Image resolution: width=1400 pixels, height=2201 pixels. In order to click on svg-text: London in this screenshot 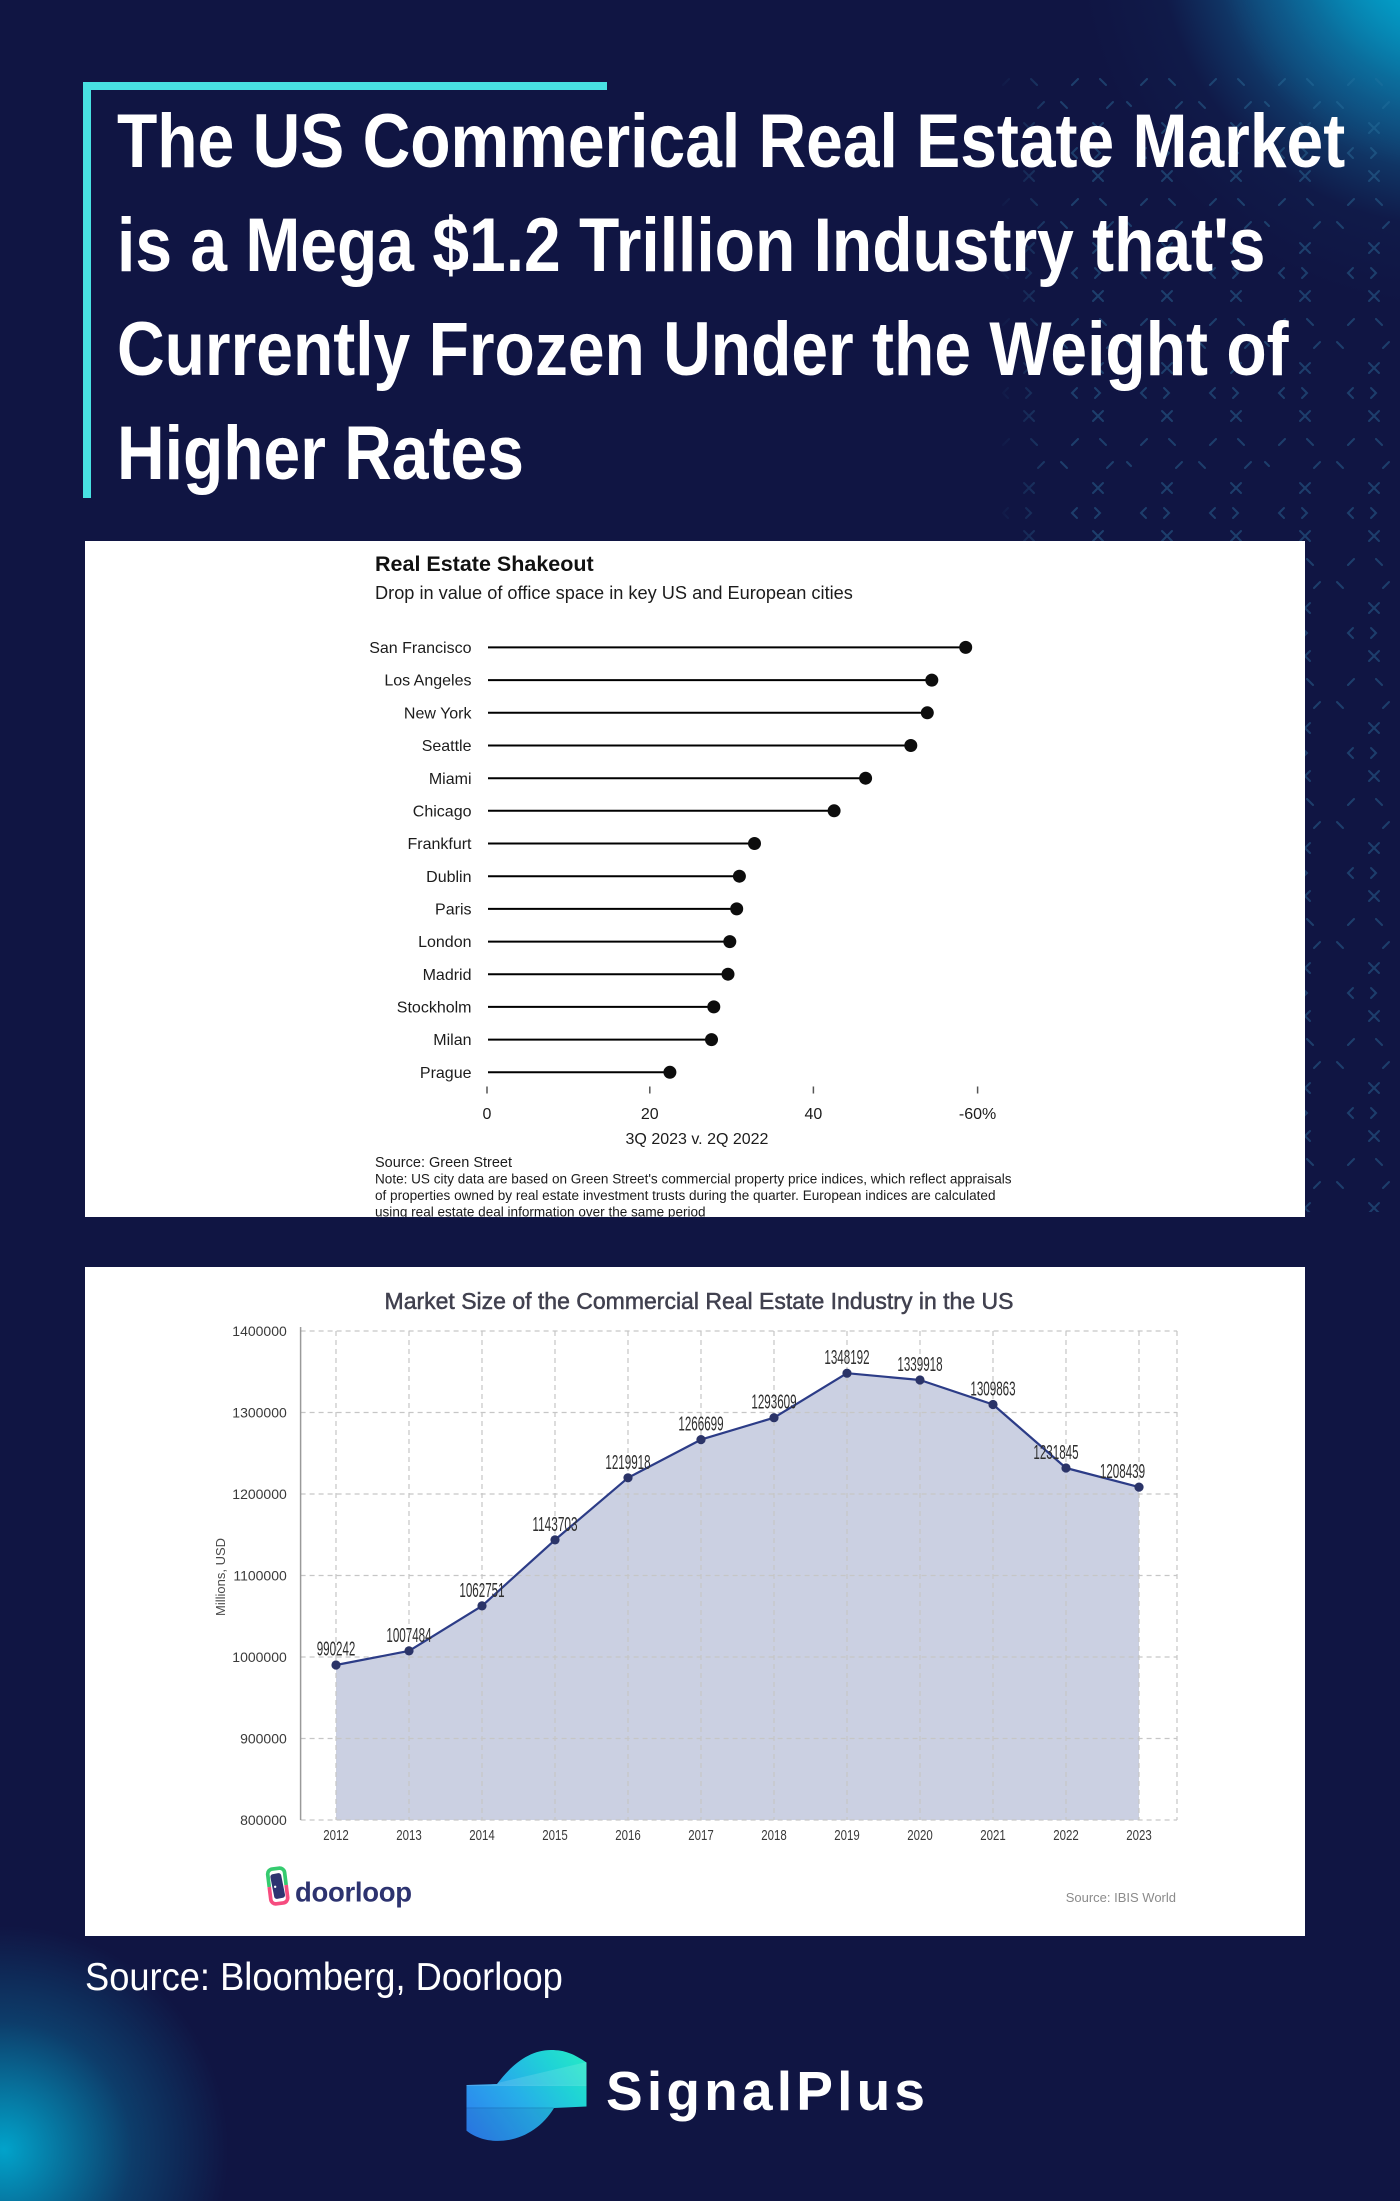, I will do `click(444, 942)`.